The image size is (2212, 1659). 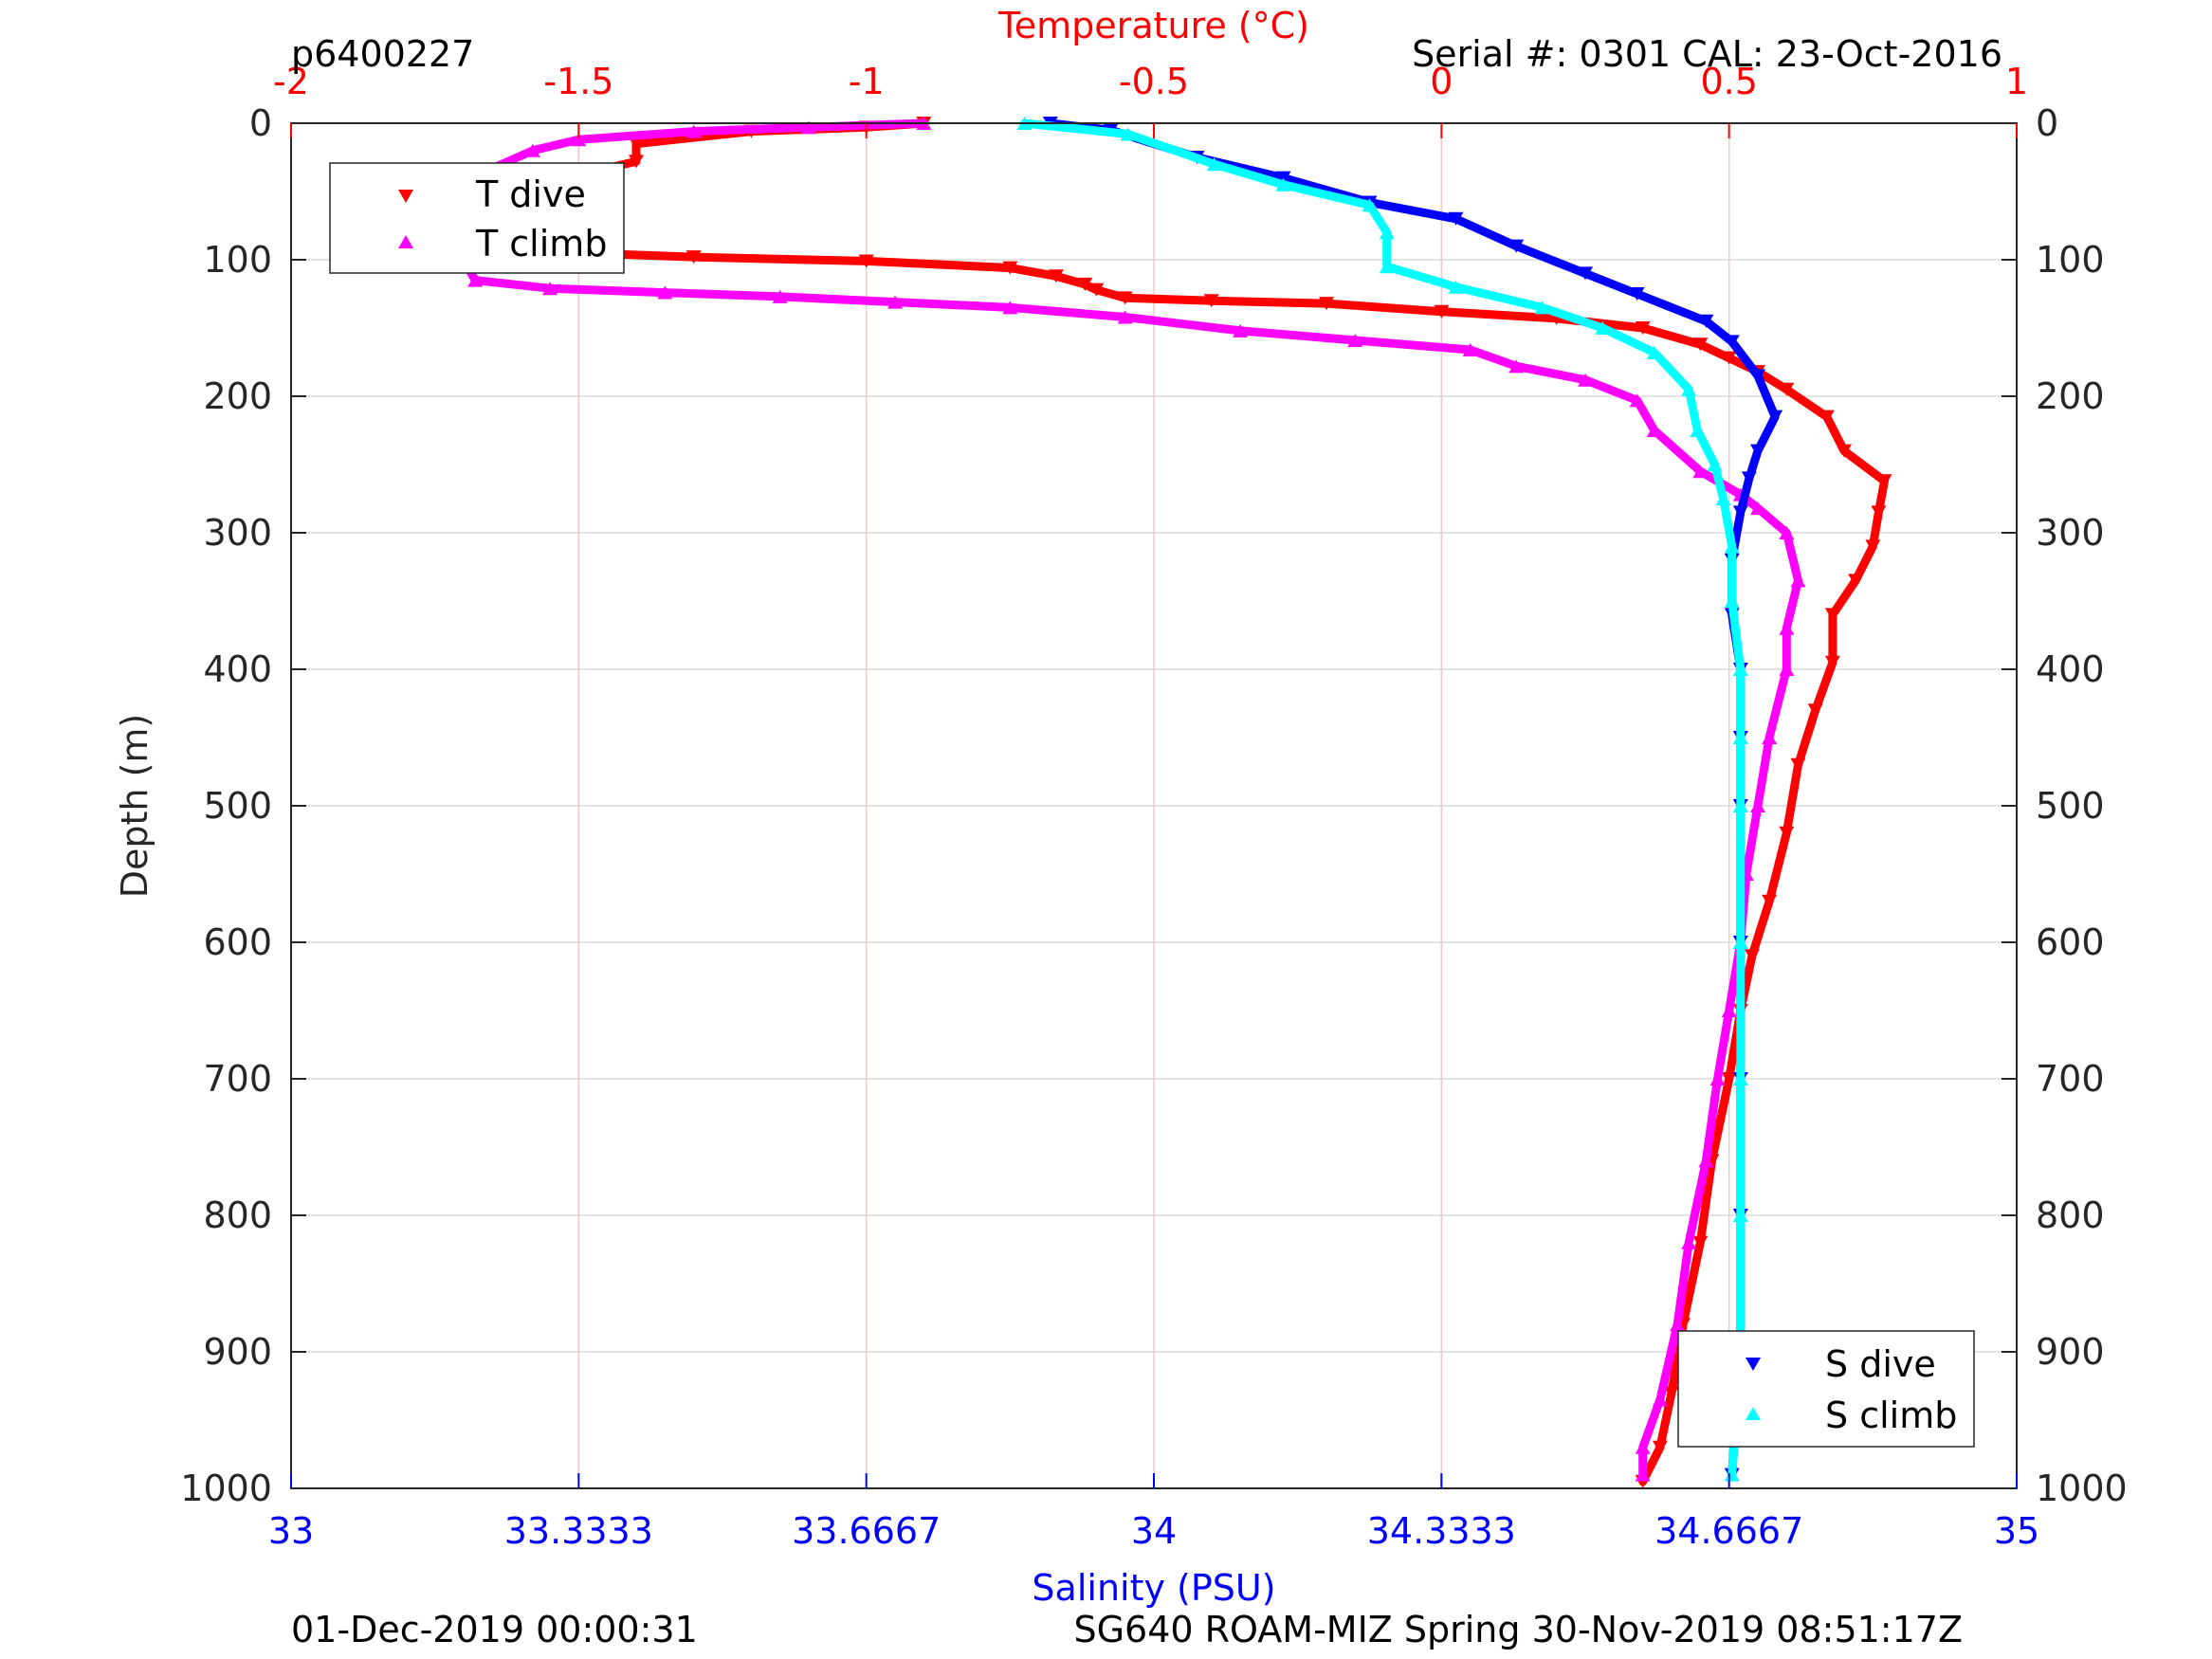 I want to click on y-tick-right-label: 800, so click(x=2070, y=1215).